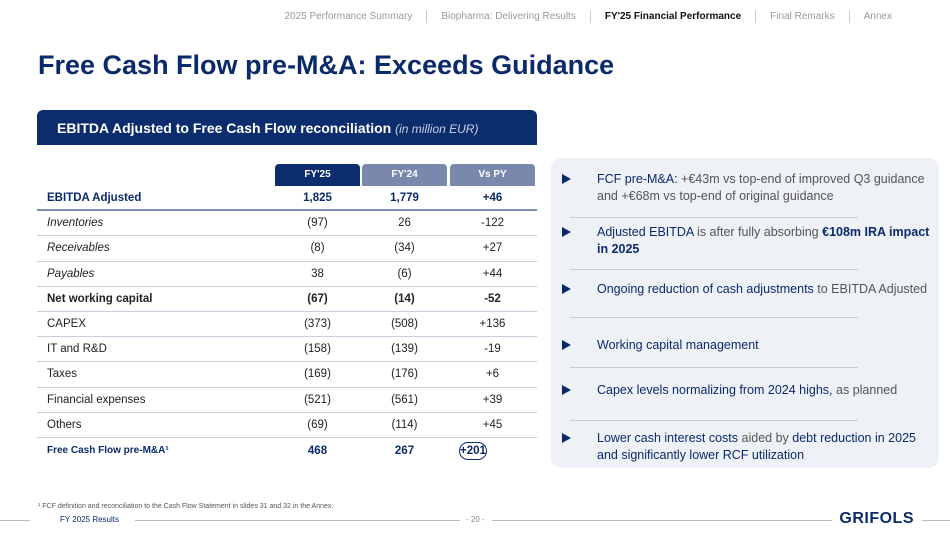 Image resolution: width=950 pixels, height=534 pixels. Describe the element at coordinates (870, 289) in the screenshot. I see `bullet-segment: to EBITDA Adjusted` at that location.